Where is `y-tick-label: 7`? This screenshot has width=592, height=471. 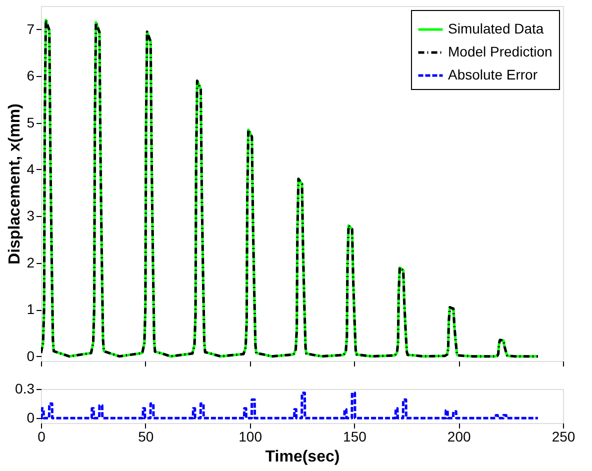
y-tick-label: 7 is located at coordinates (30, 28).